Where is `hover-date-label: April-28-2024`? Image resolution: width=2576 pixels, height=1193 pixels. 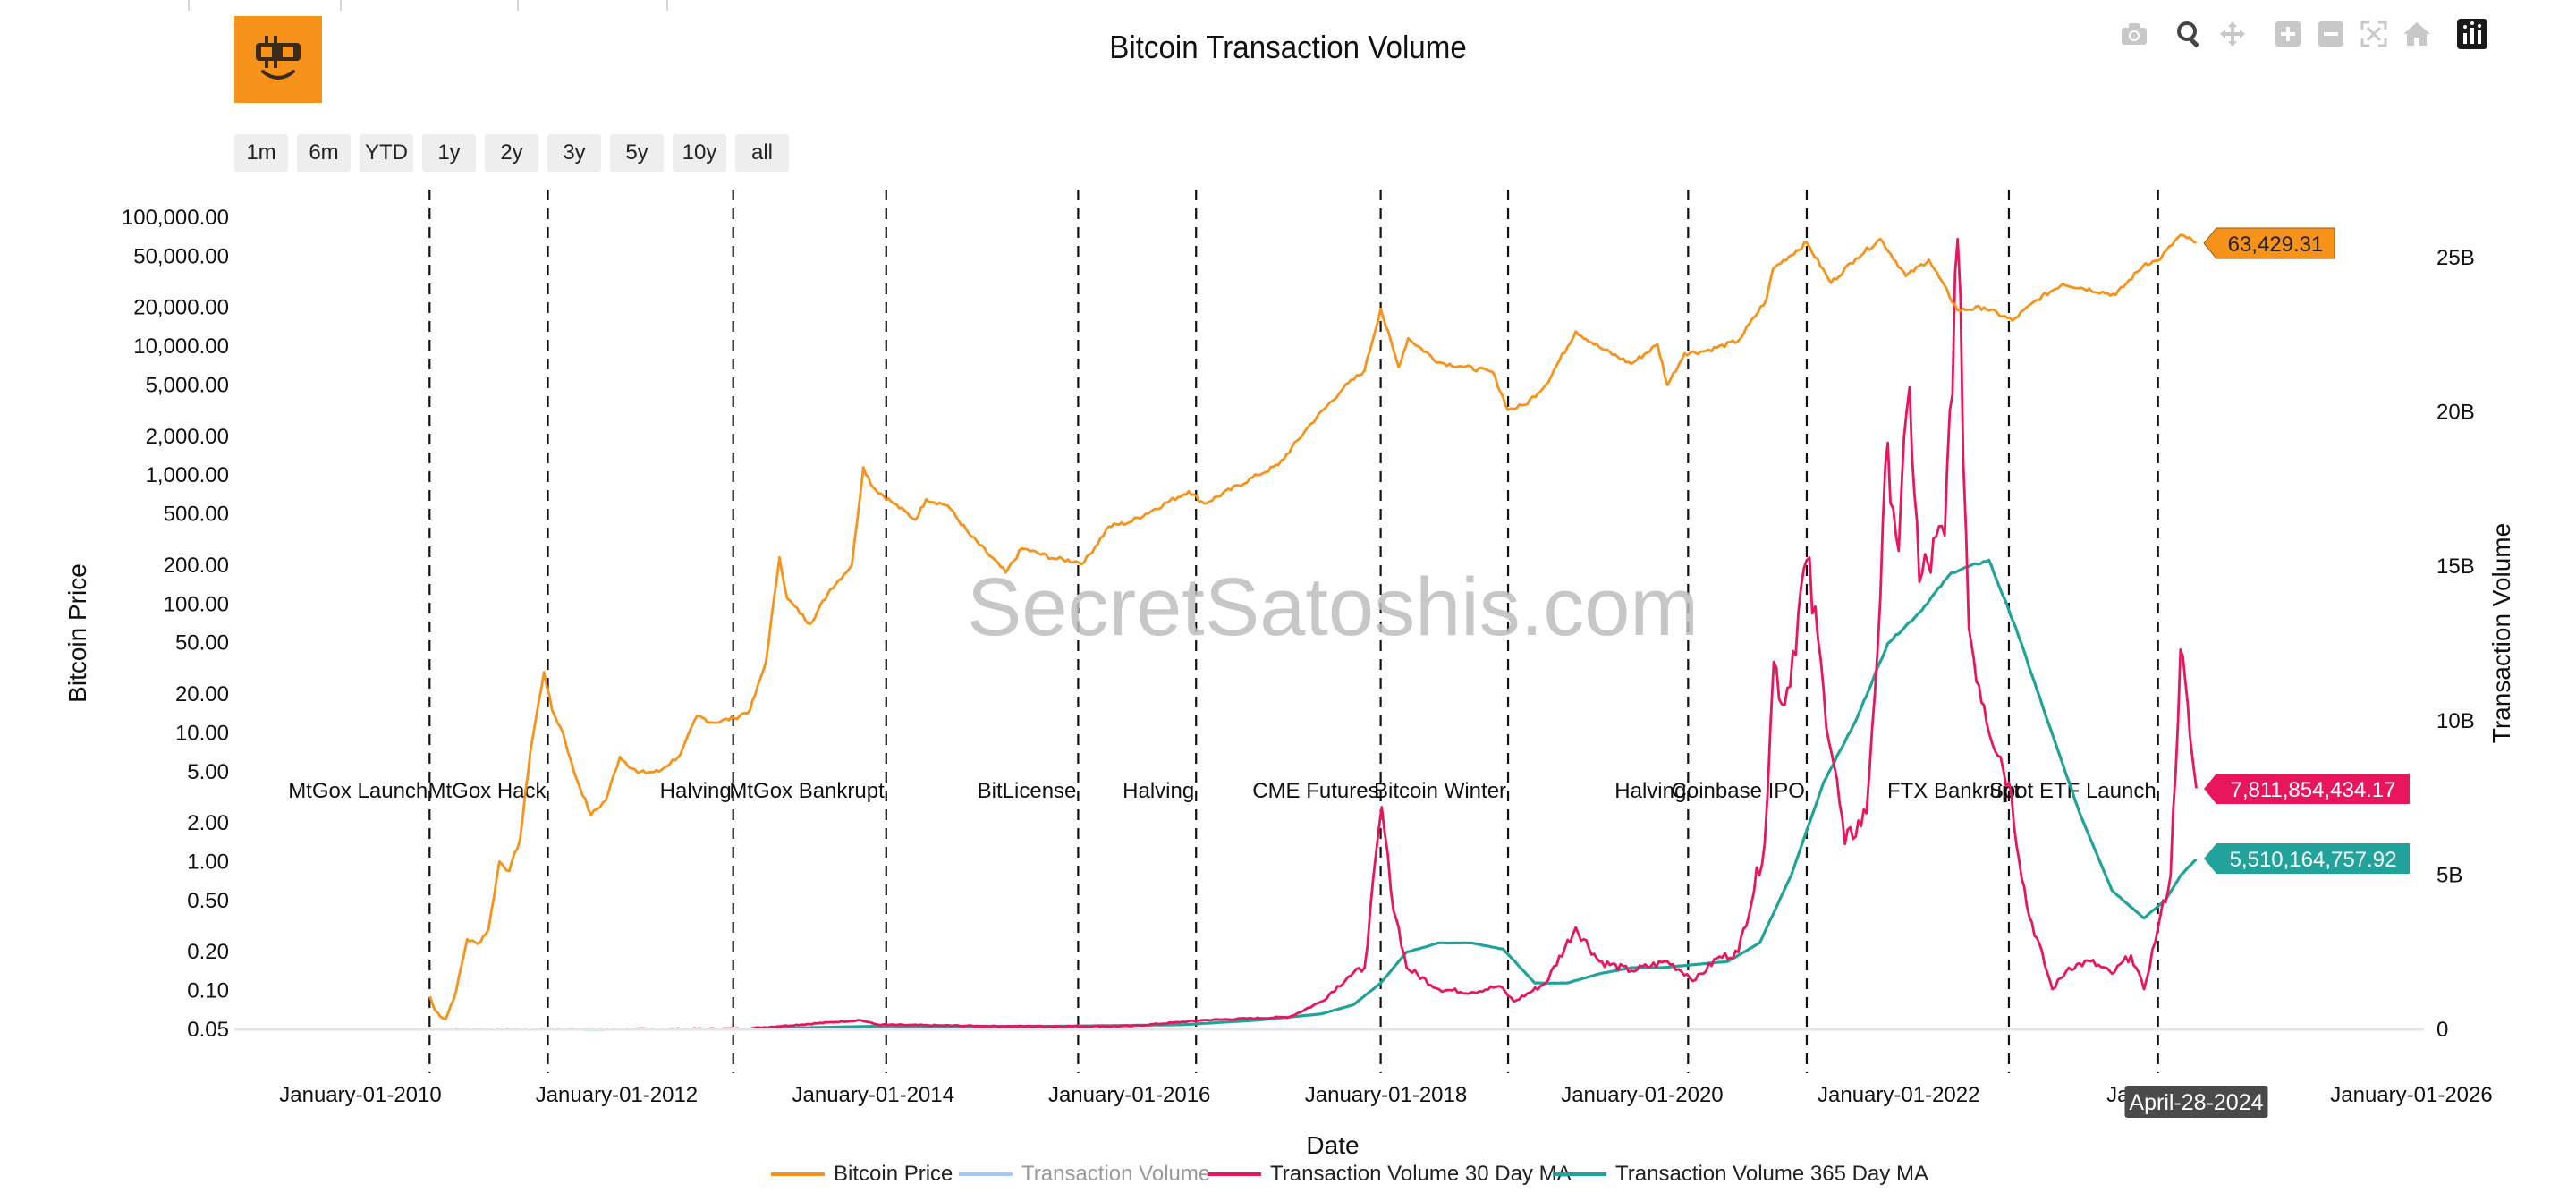
hover-date-label: April-28-2024 is located at coordinates (2196, 1102).